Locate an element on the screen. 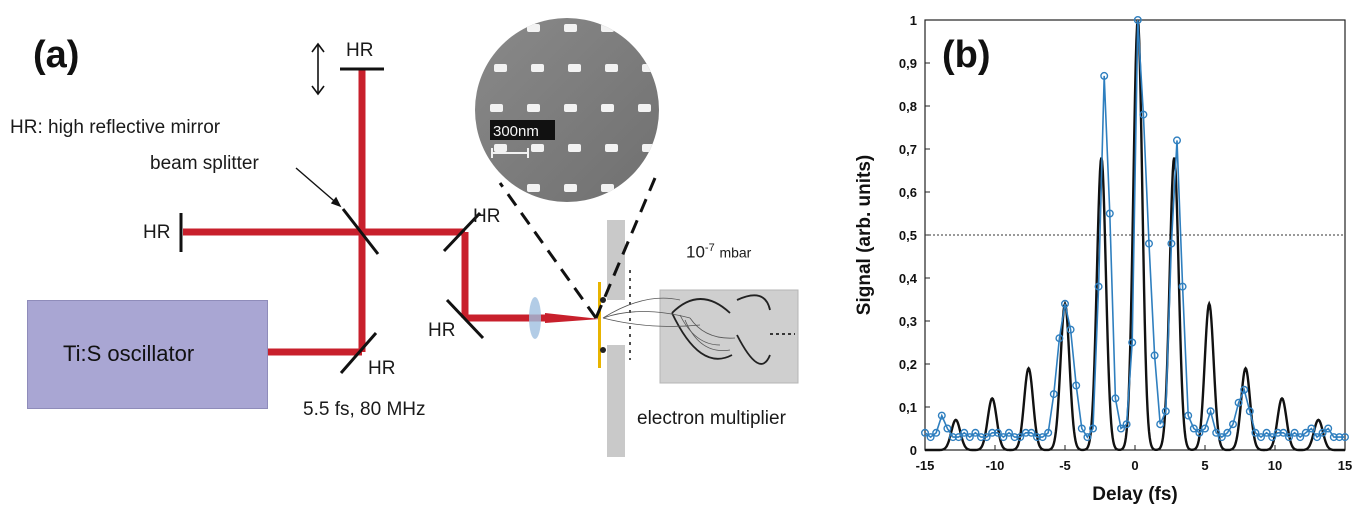  pressure-label: 10-7 mbar is located at coordinates (718, 252).